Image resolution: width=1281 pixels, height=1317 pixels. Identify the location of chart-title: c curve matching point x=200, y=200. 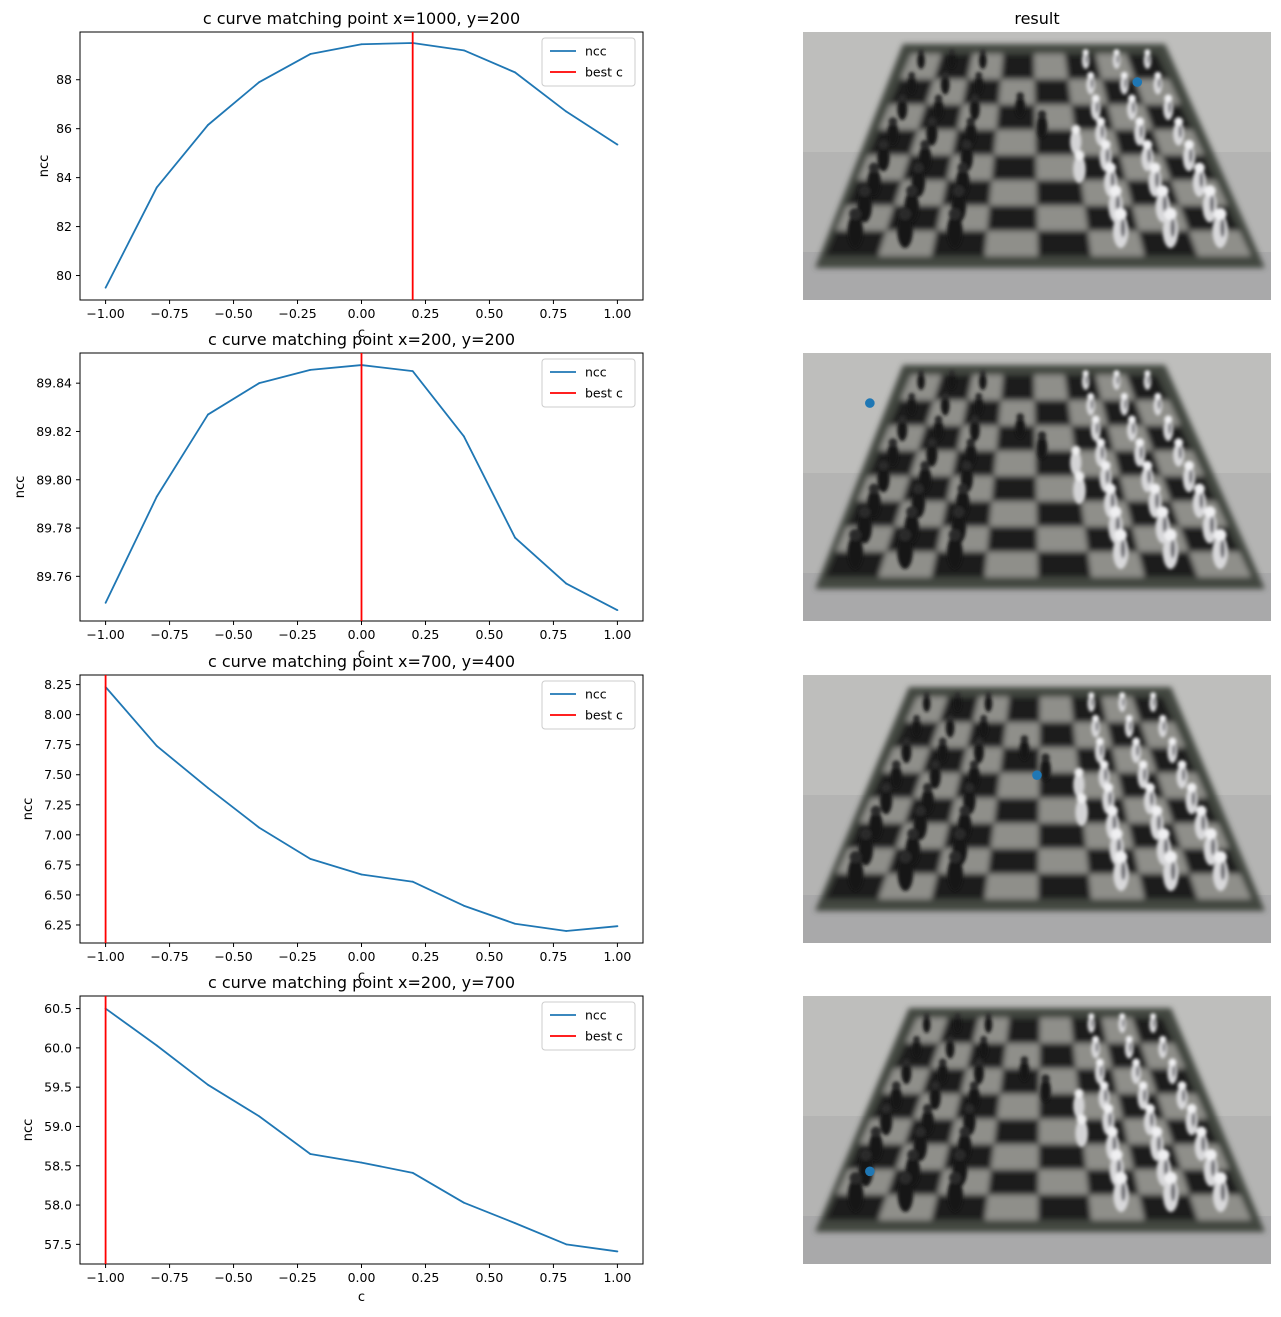
(361, 339).